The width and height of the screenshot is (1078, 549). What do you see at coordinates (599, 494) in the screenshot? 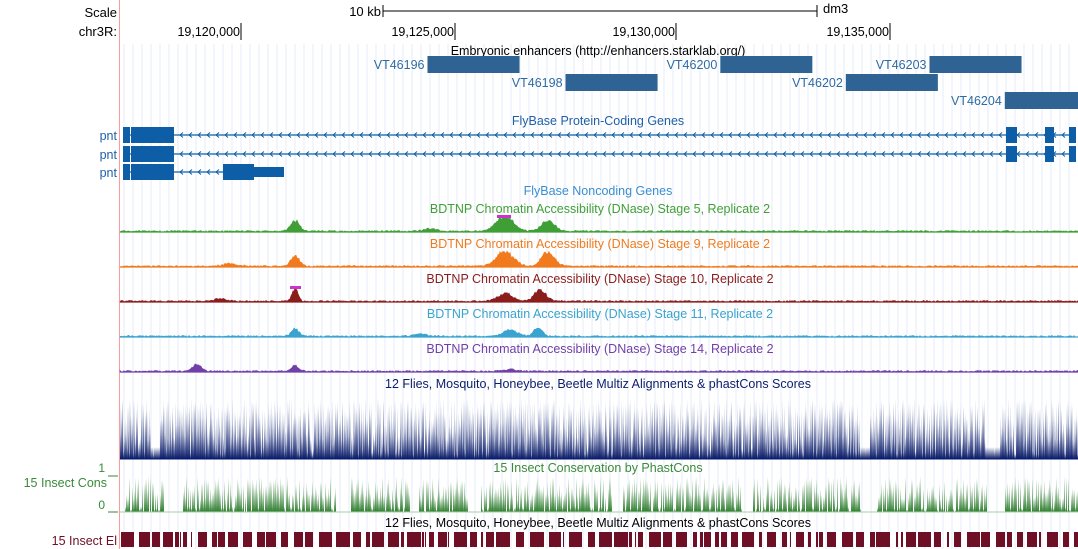
I see `phastcons-signal` at bounding box center [599, 494].